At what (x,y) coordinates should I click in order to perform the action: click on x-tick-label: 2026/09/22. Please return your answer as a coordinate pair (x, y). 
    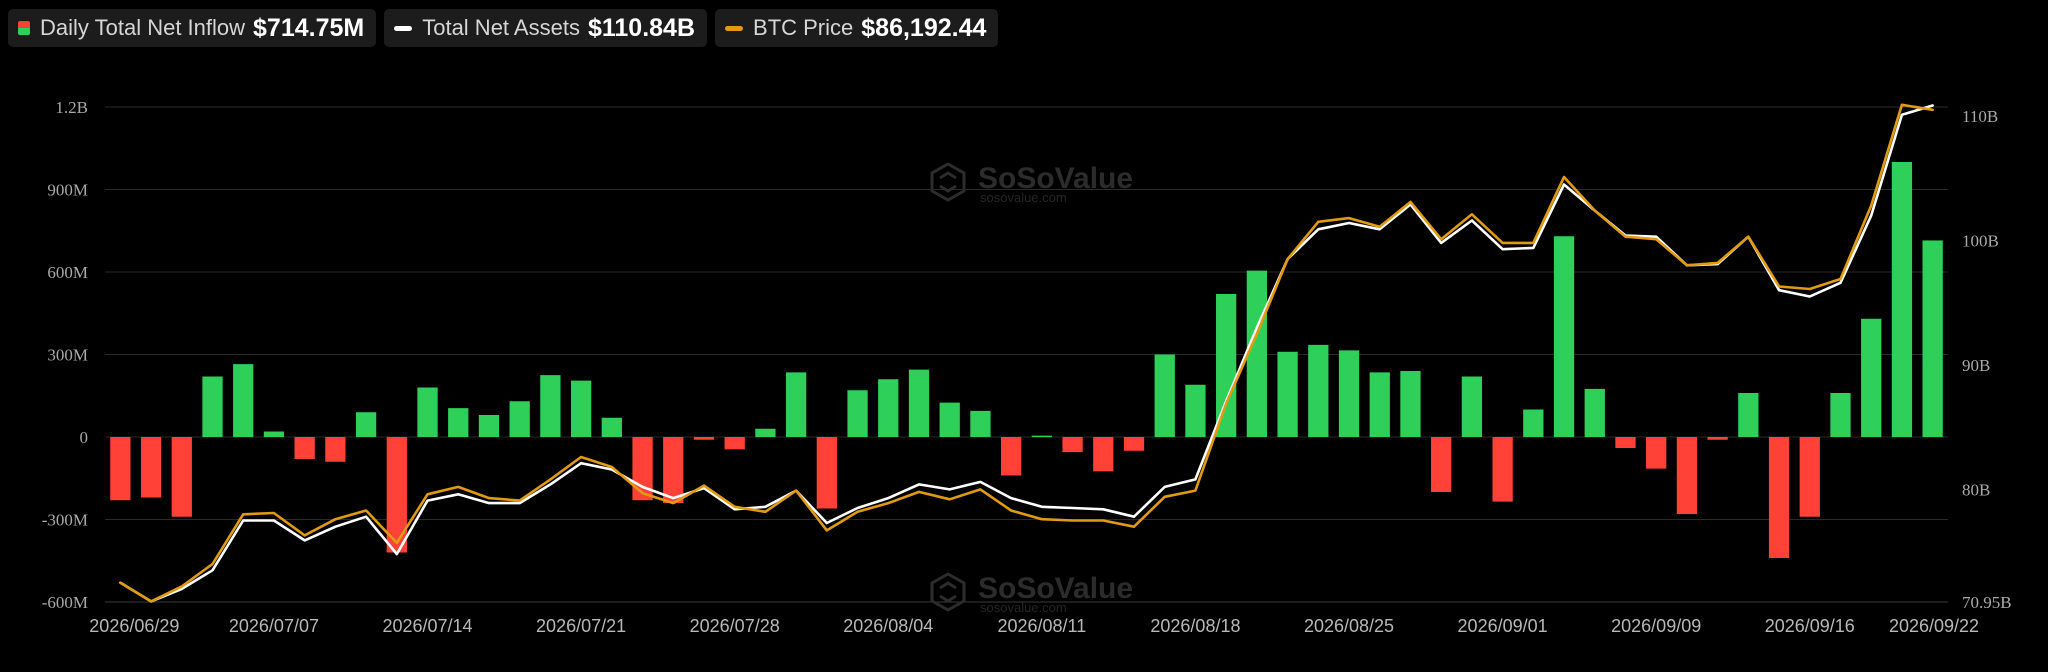
    Looking at the image, I should click on (1934, 626).